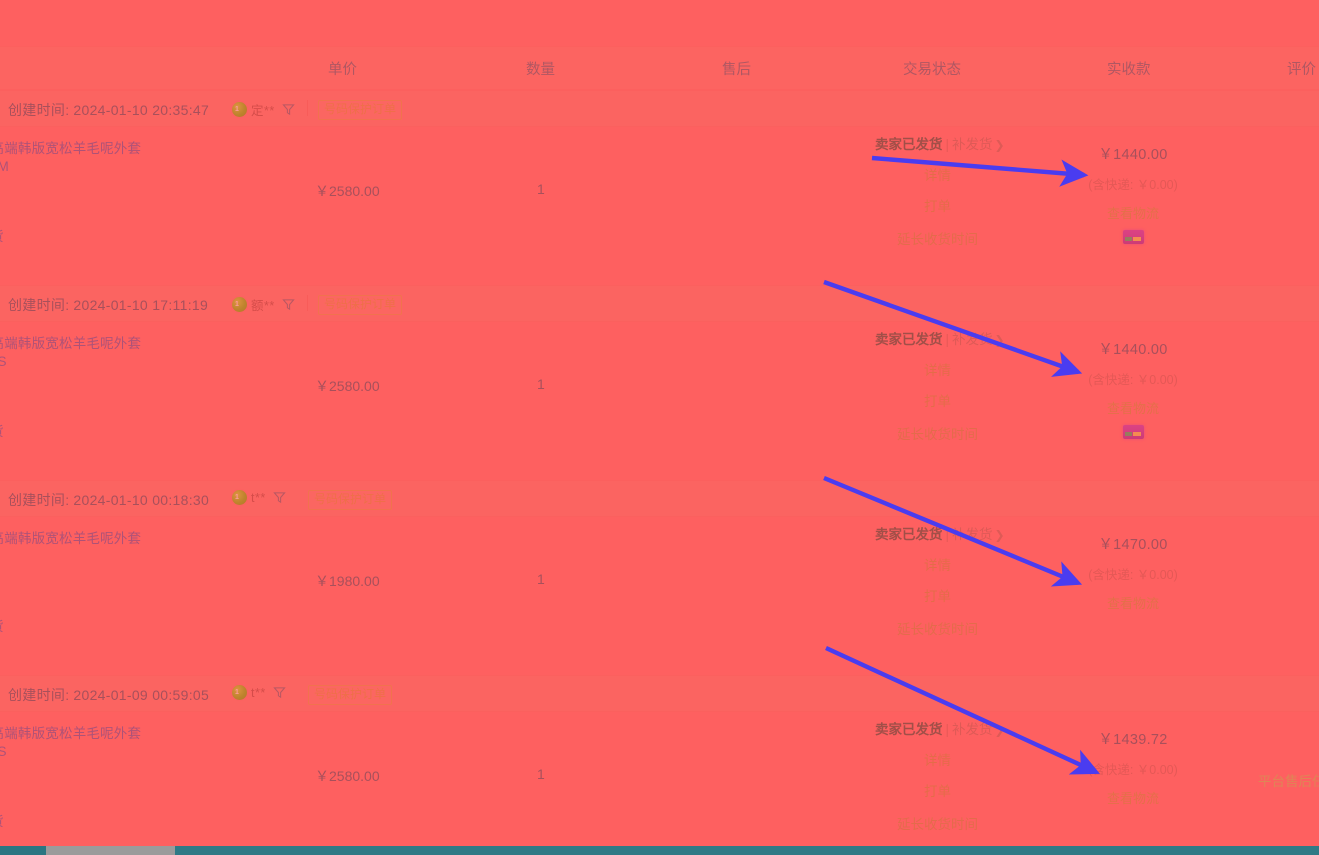 This screenshot has width=1319, height=855. What do you see at coordinates (141, 110) in the screenshot?
I see `create-time-value: 2024-01-10 20:35:47` at bounding box center [141, 110].